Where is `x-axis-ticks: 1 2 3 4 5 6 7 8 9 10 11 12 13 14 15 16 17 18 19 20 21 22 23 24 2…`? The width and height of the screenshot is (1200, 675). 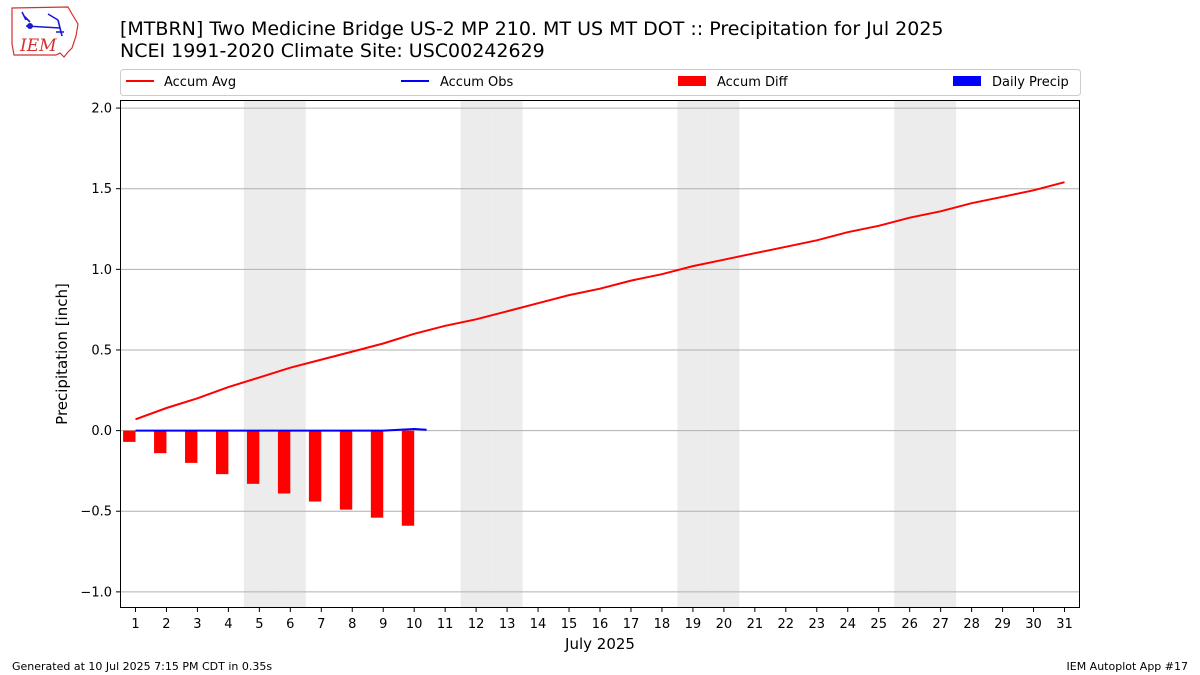 x-axis-ticks: 1 2 3 4 5 6 7 8 9 10 11 12 13 14 15 16 17 18 19 20 21 22 23 24 2… is located at coordinates (602, 620).